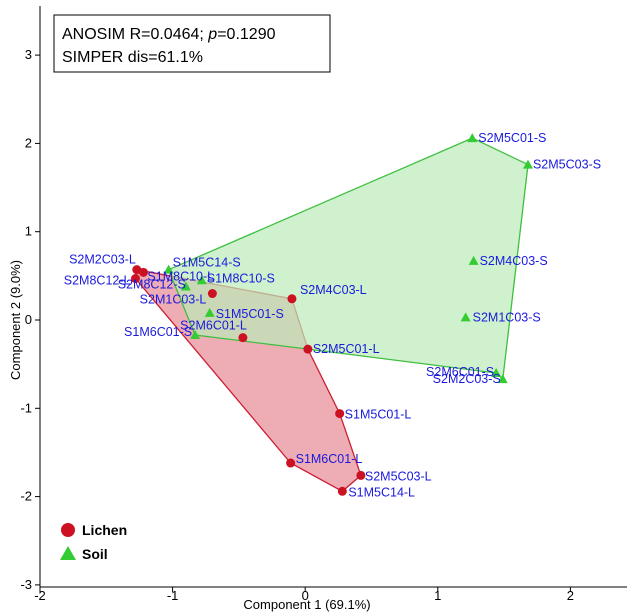 This screenshot has width=627, height=614. Describe the element at coordinates (207, 263) in the screenshot. I see `label-s1m5c14-s: S1M5C14-S` at that location.